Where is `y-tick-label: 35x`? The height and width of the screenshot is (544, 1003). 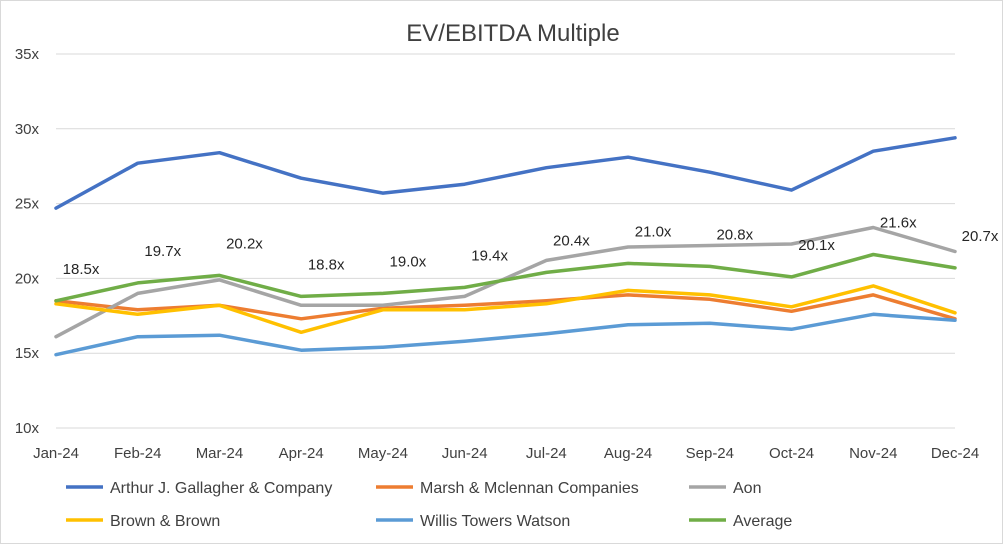
y-tick-label: 35x is located at coordinates (27, 54).